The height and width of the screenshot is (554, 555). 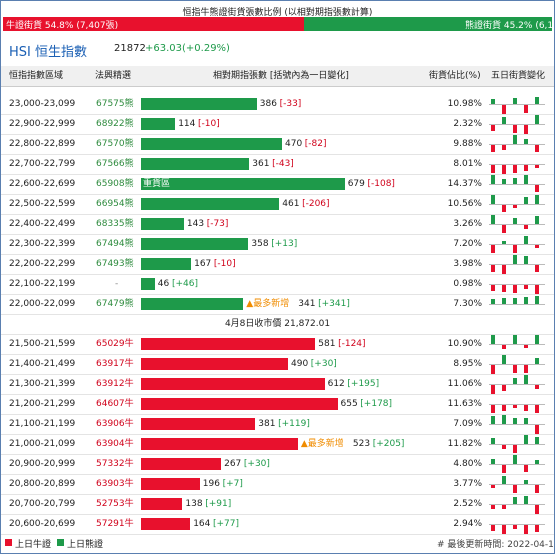 What do you see at coordinates (284, 244) in the screenshot?
I see `change: [+13]` at bounding box center [284, 244].